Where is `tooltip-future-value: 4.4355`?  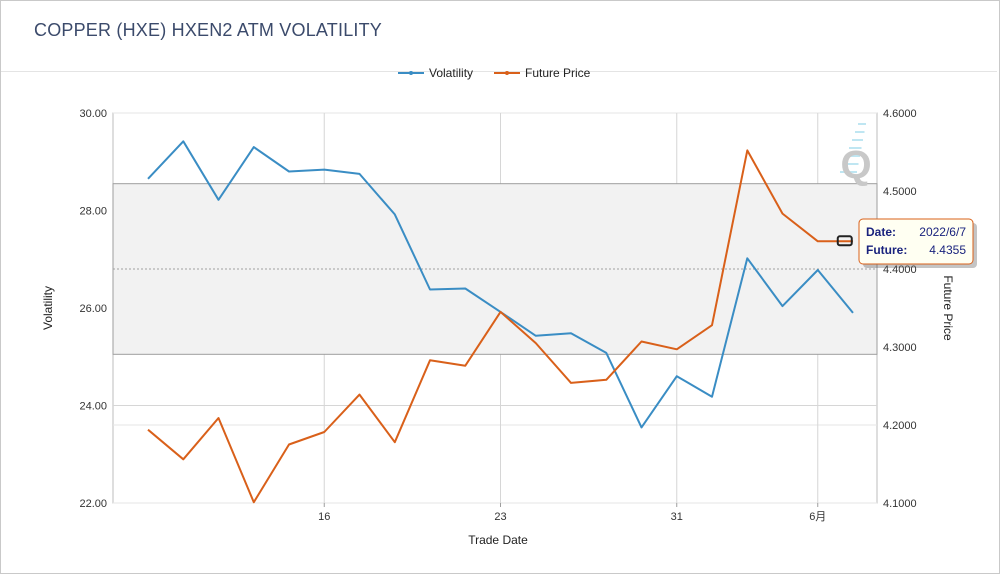 tooltip-future-value: 4.4355 is located at coordinates (947, 250).